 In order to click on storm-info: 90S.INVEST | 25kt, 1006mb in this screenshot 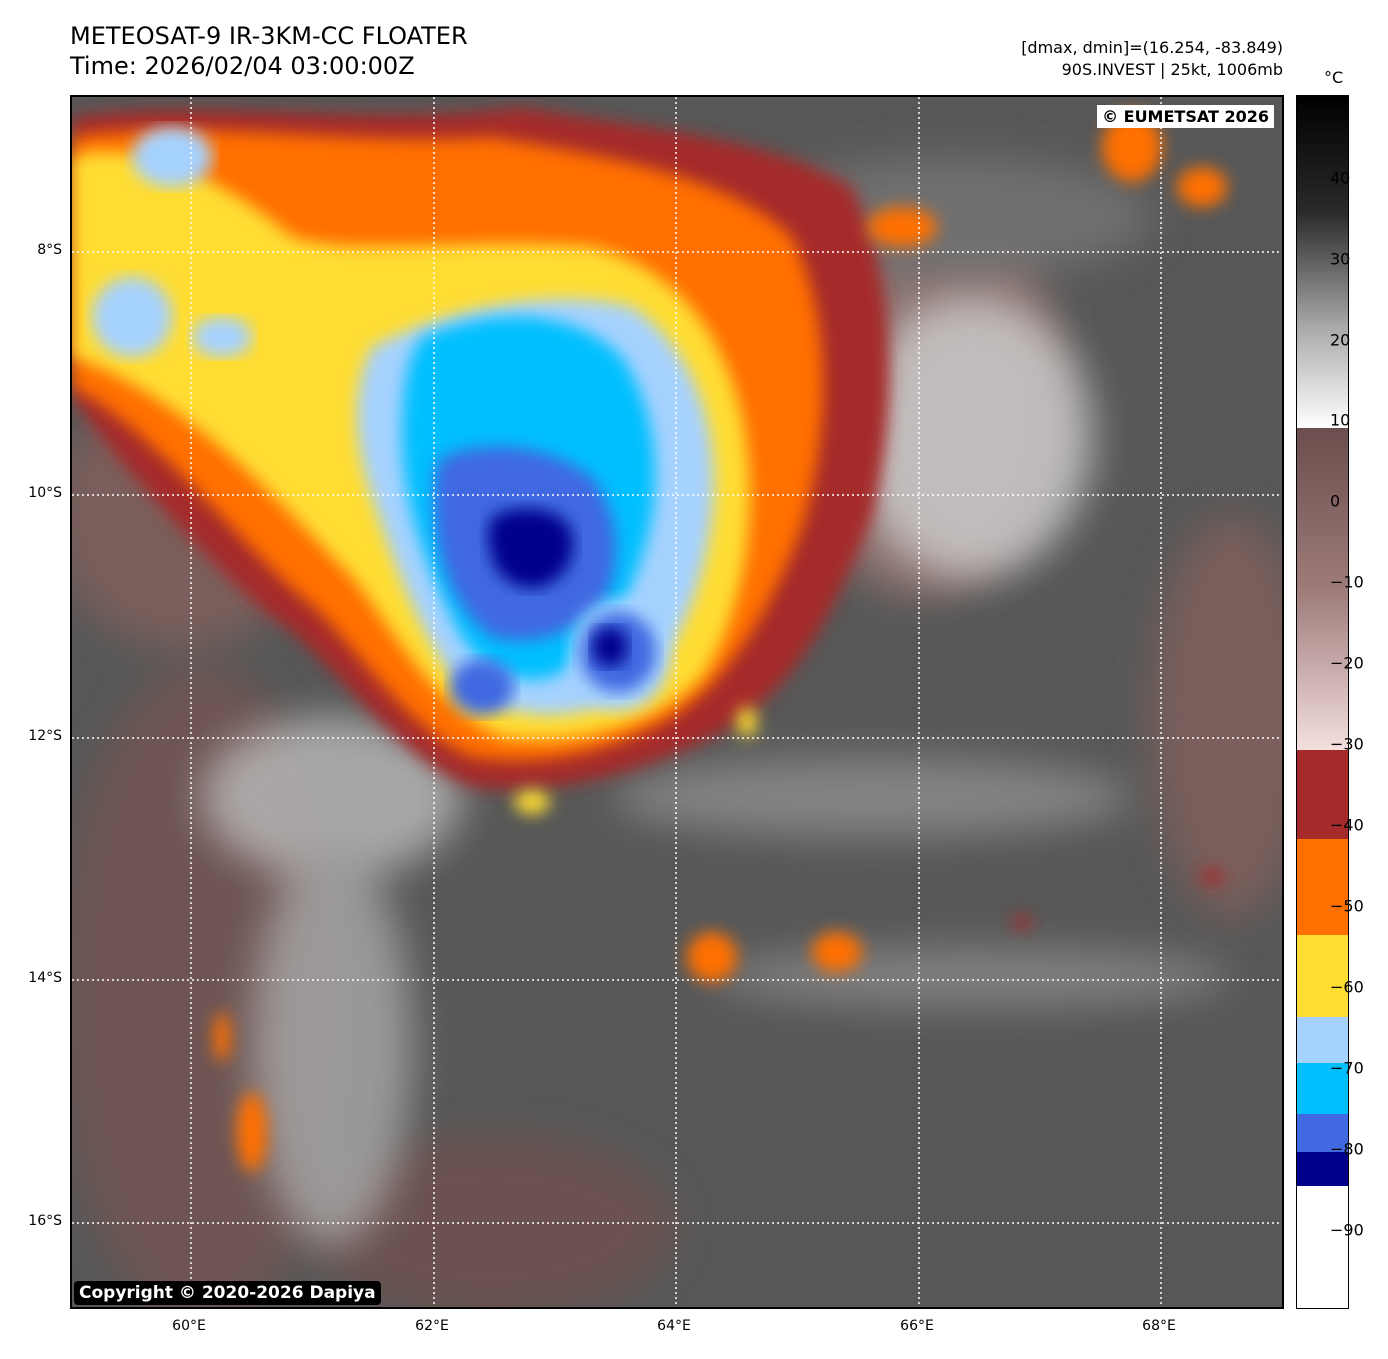, I will do `click(1172, 69)`.